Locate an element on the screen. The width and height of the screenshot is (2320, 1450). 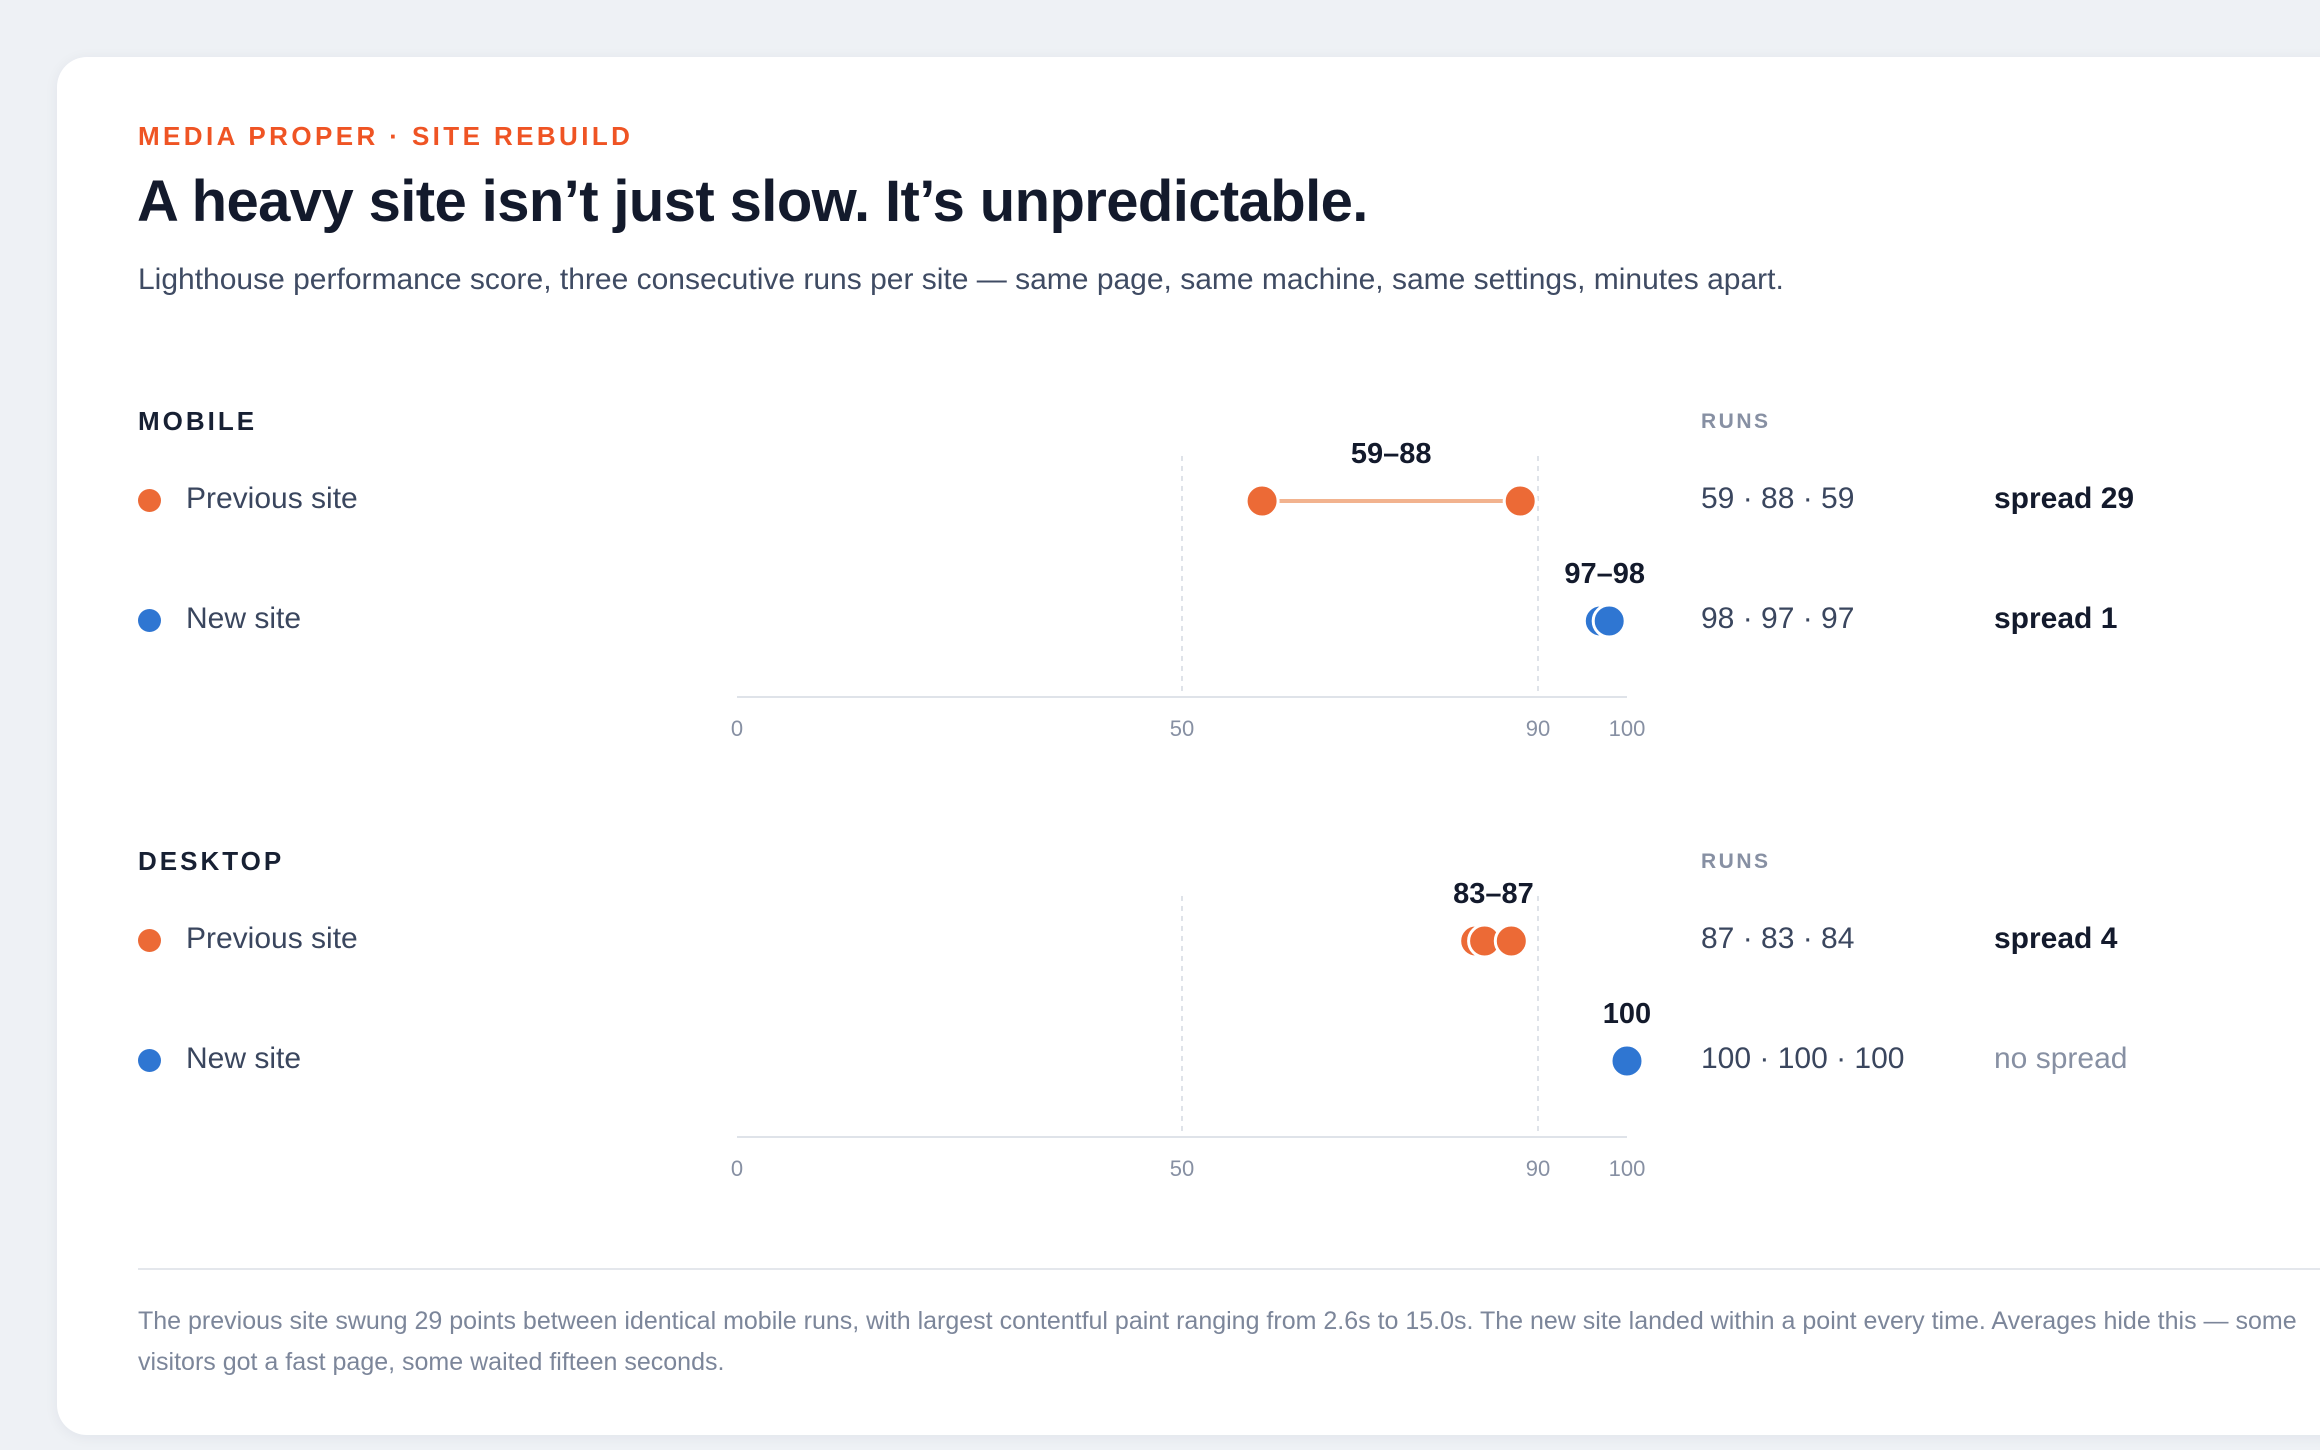
runs-text-mobile-new: 98 · 97 · 97 is located at coordinates (1778, 618).